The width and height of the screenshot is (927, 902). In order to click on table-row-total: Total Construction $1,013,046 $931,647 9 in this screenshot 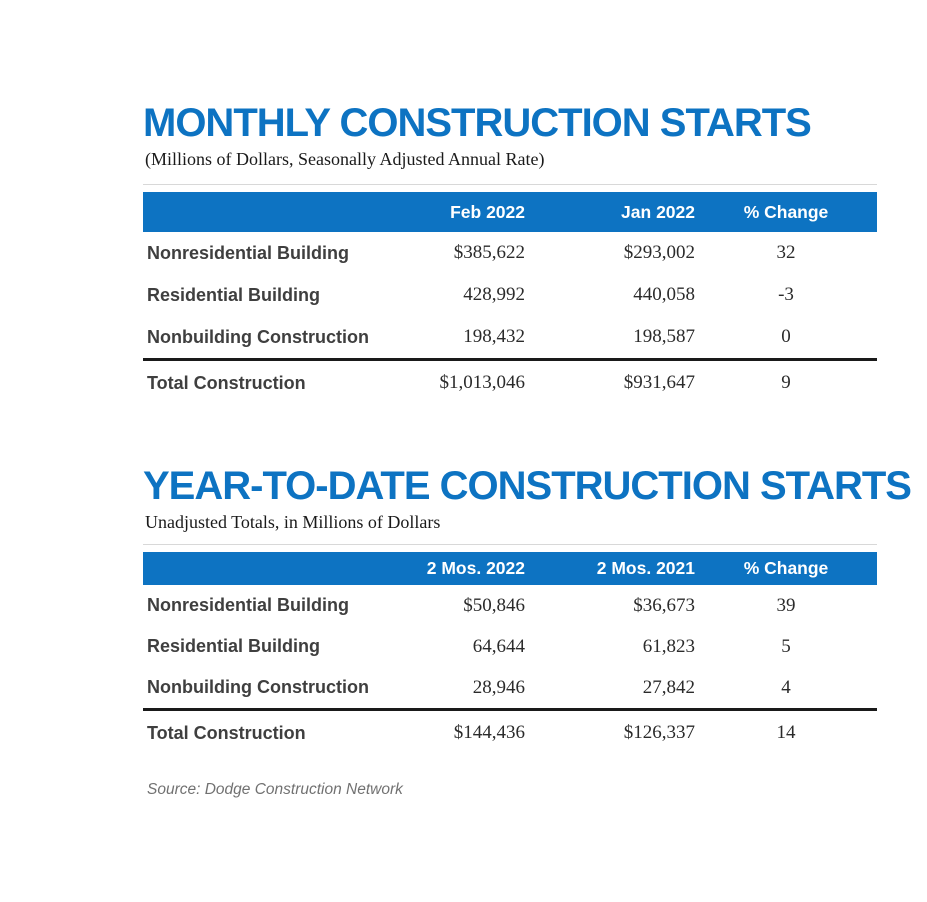, I will do `click(510, 383)`.